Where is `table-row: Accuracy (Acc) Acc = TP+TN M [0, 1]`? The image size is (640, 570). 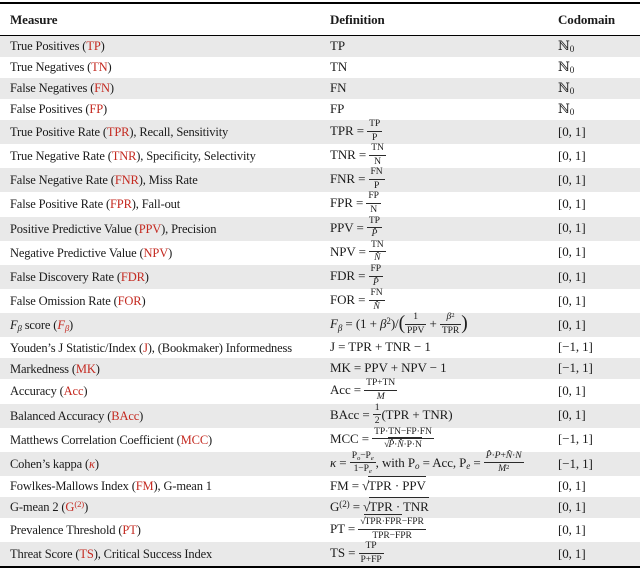
table-row: Accuracy (Acc) Acc = TP+TN M [0, 1] is located at coordinates (320, 390).